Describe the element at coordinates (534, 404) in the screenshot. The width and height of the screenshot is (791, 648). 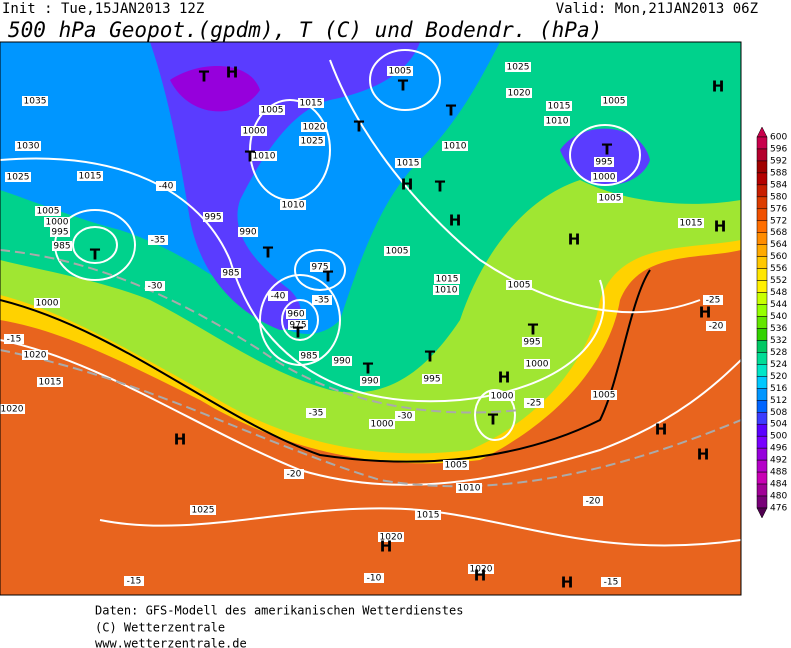
I see `contour-label: -25` at that location.